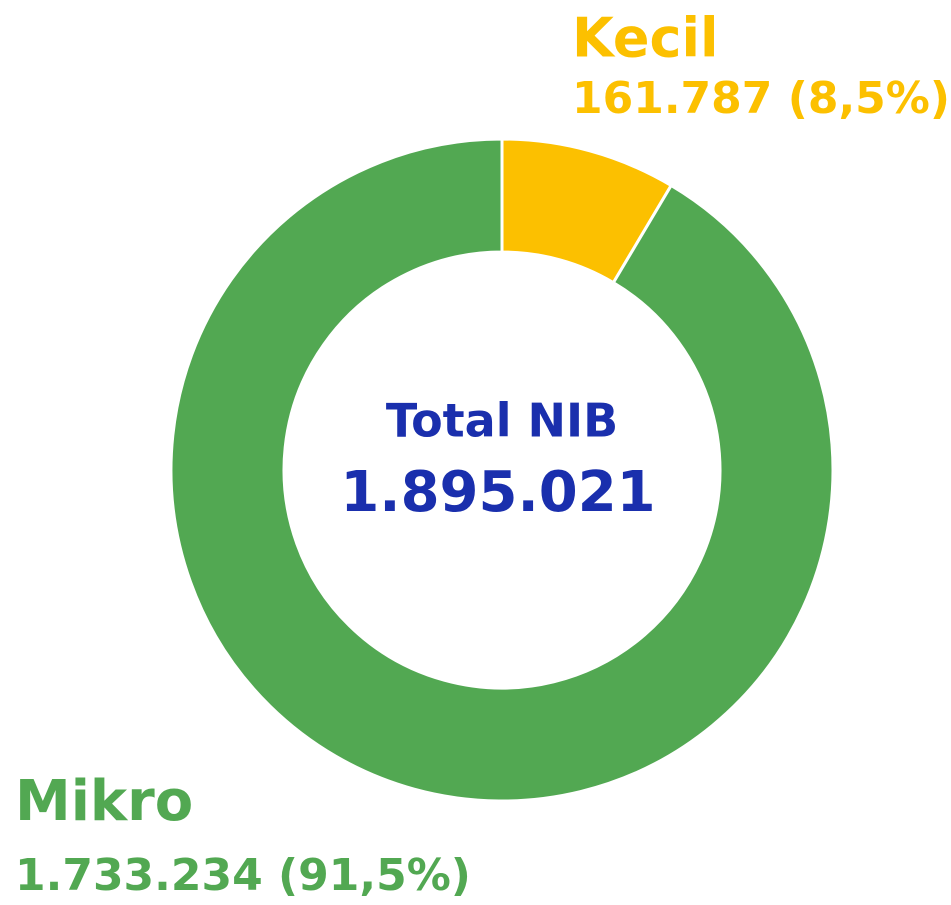  I want to click on slice-value-label: 1.733.234 (91,5%), so click(243, 875).